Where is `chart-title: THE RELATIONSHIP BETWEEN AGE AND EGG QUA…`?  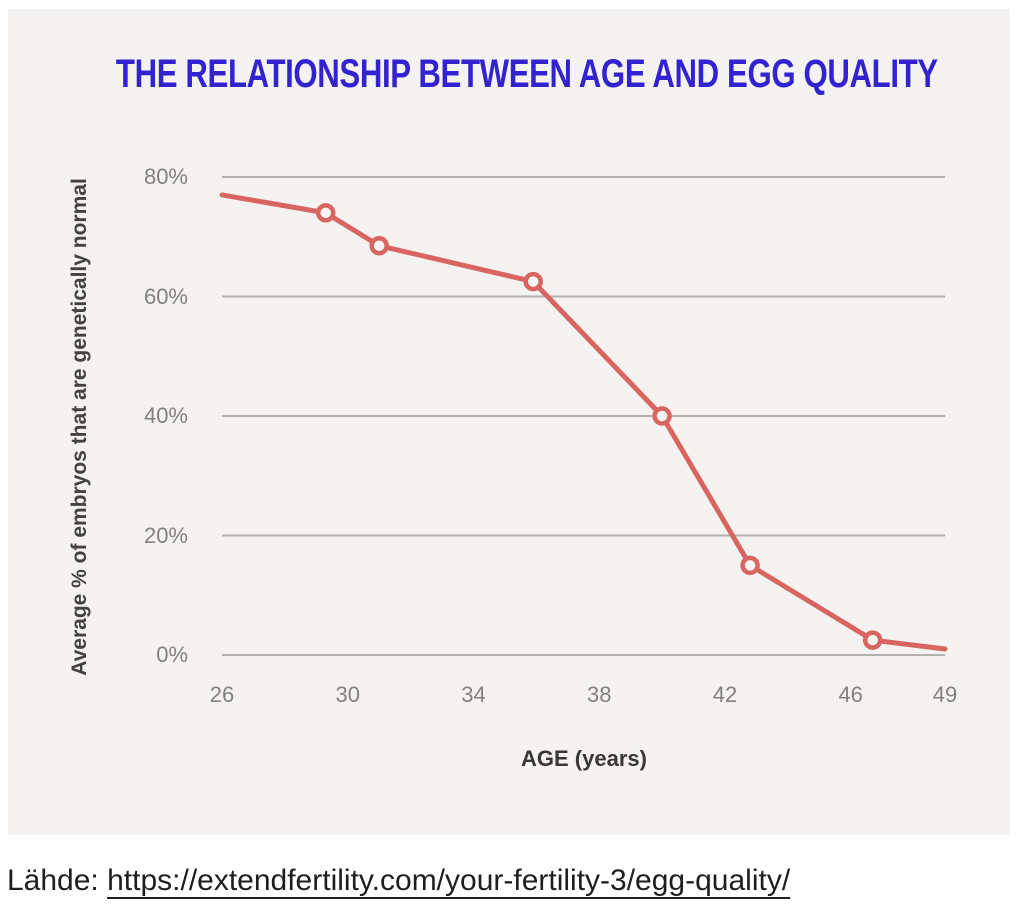 chart-title: THE RELATIONSHIP BETWEEN AGE AND EGG QUA… is located at coordinates (515, 74).